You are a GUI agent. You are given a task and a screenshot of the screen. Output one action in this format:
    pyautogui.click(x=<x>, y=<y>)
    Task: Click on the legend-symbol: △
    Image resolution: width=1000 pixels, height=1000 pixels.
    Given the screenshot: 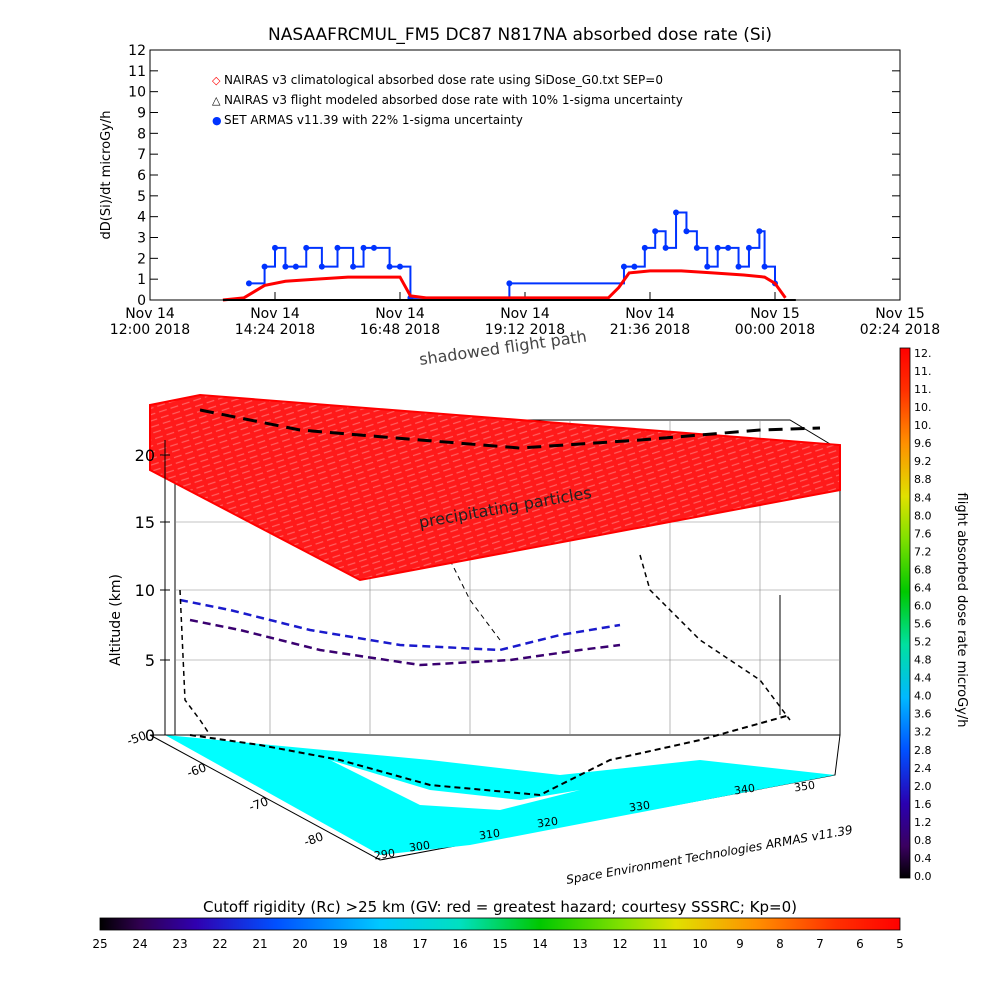 What is the action you would take?
    pyautogui.click(x=216, y=100)
    